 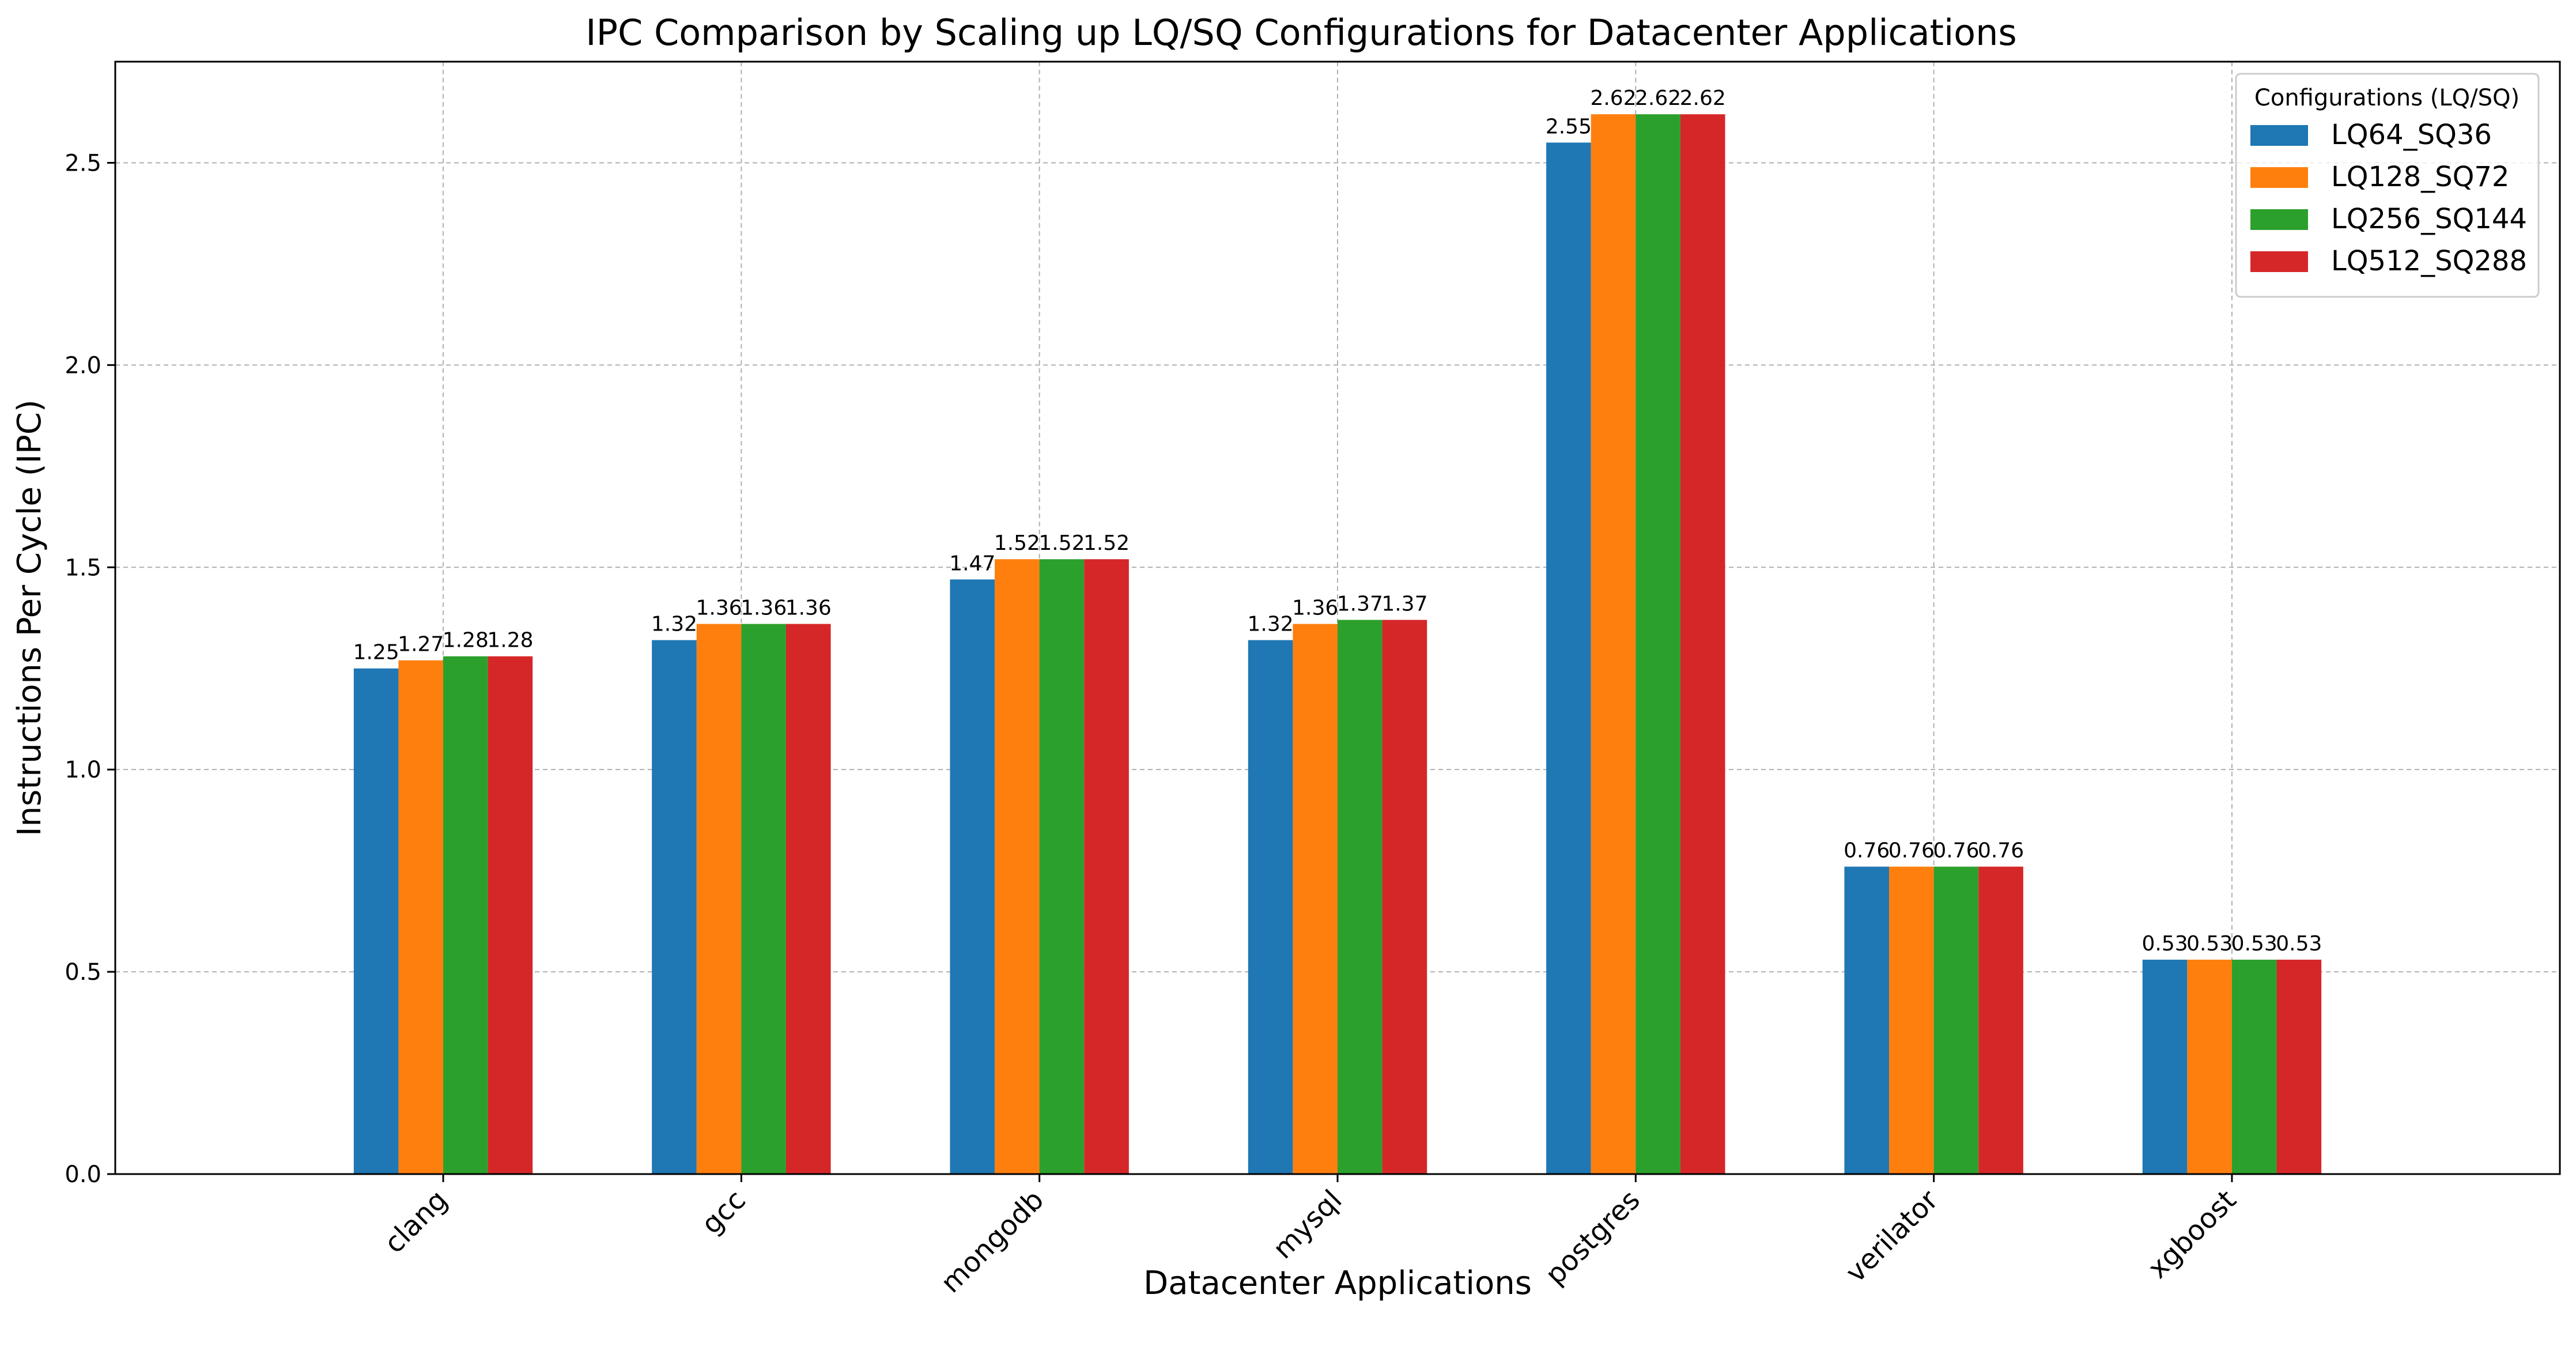 I want to click on bar-value-label: 2.55, so click(x=1569, y=126).